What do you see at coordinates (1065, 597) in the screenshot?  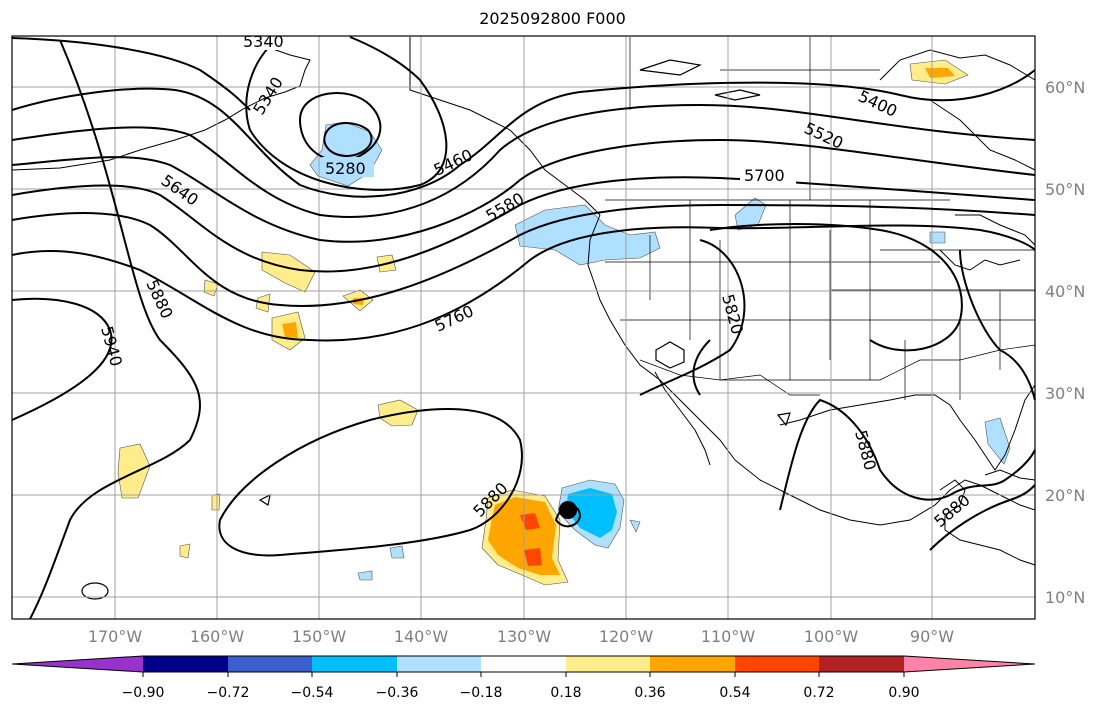 I see `lat-label: 10°N` at bounding box center [1065, 597].